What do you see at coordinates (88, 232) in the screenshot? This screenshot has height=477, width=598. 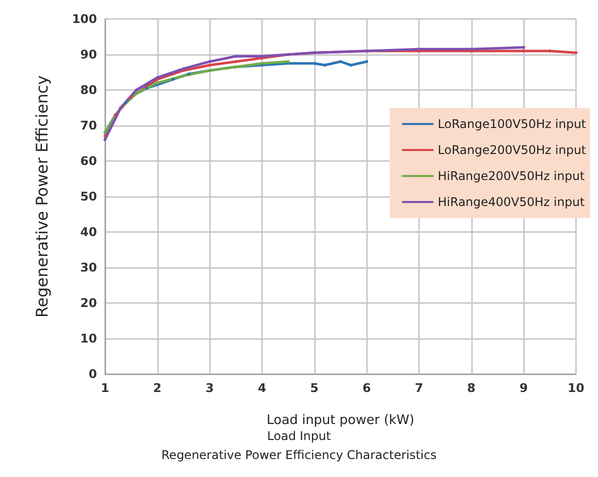 I see `y-tick-label: 40` at bounding box center [88, 232].